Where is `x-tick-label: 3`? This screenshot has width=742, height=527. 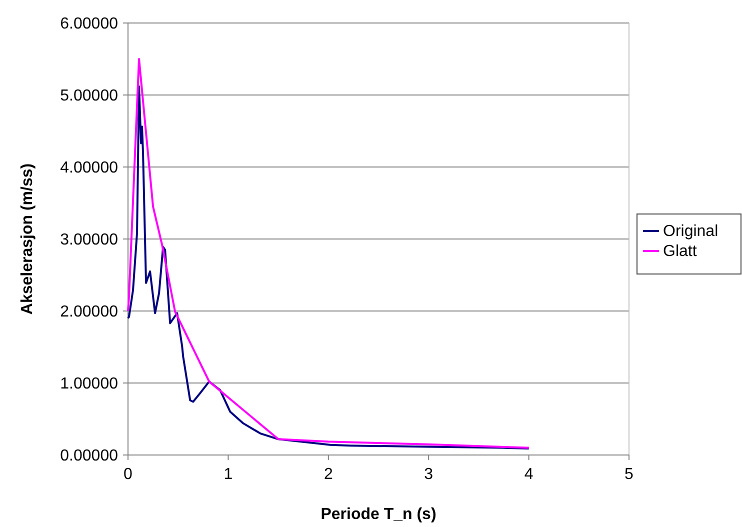
x-tick-label: 3 is located at coordinates (429, 474).